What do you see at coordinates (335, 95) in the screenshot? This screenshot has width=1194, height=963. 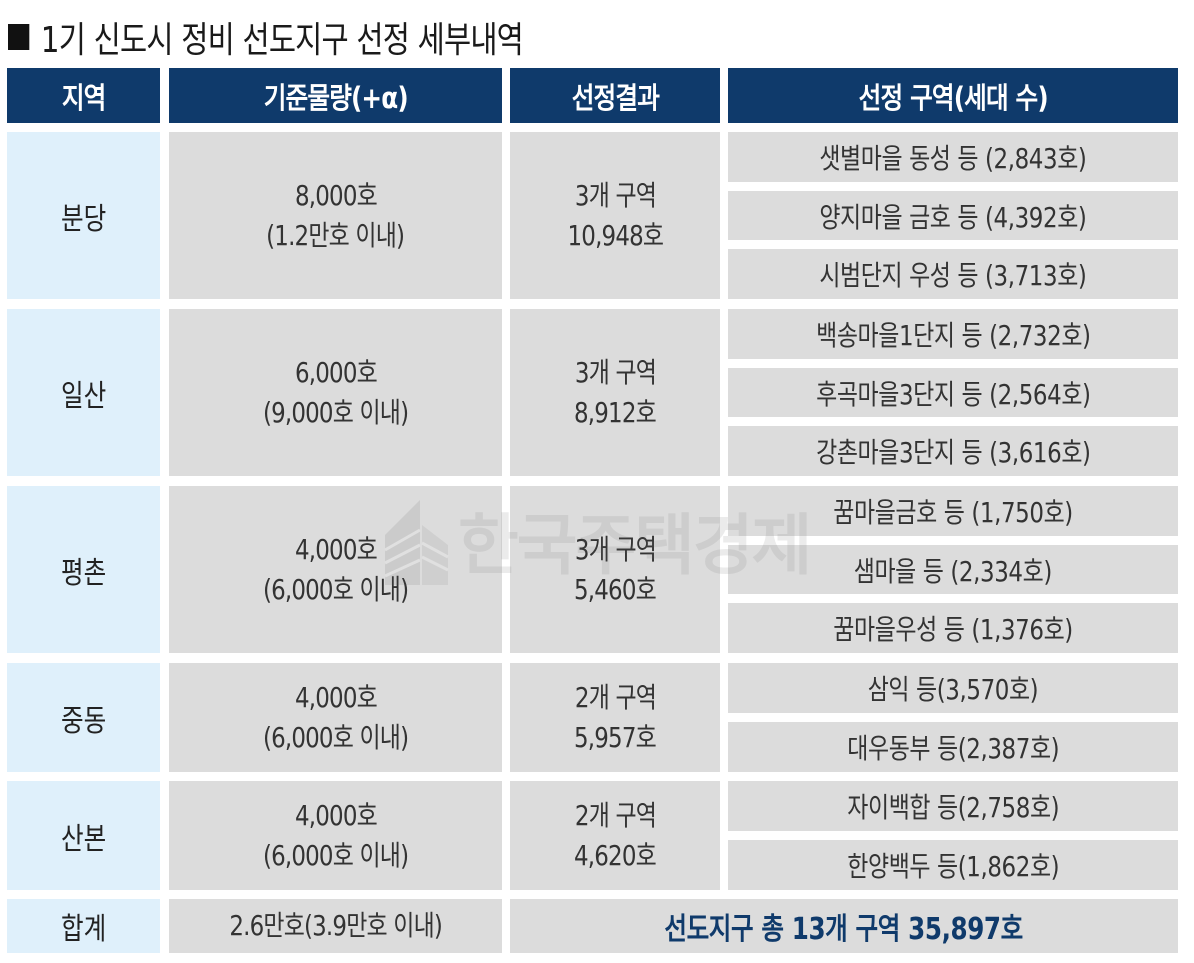 I see `header-base-volume: 기준물량(+α)` at bounding box center [335, 95].